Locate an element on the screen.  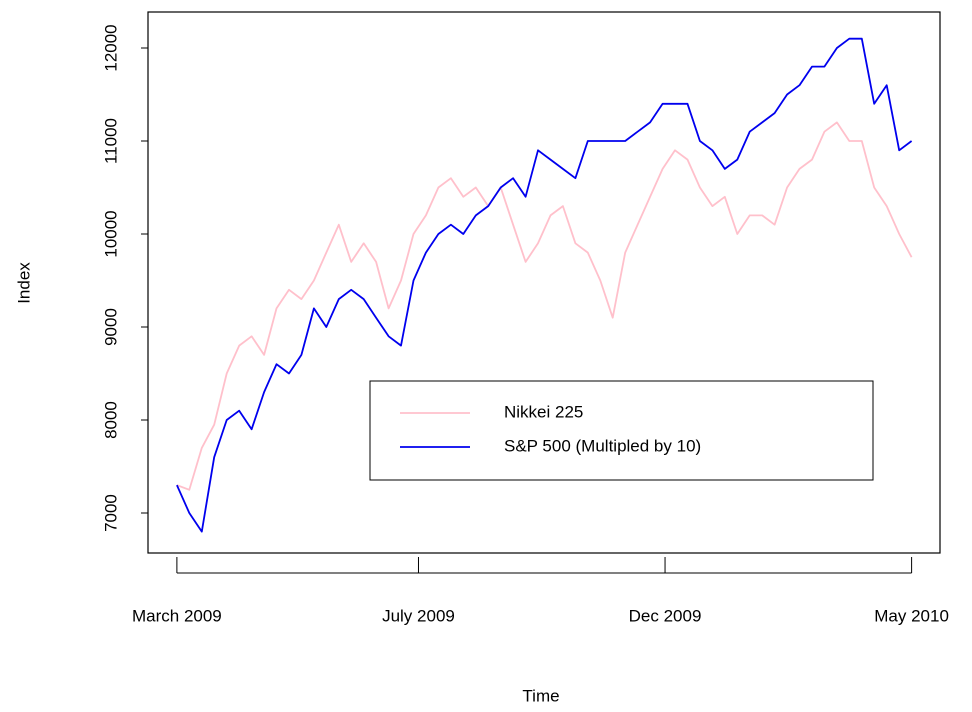
y-tick-label: 10000 is located at coordinates (110, 233).